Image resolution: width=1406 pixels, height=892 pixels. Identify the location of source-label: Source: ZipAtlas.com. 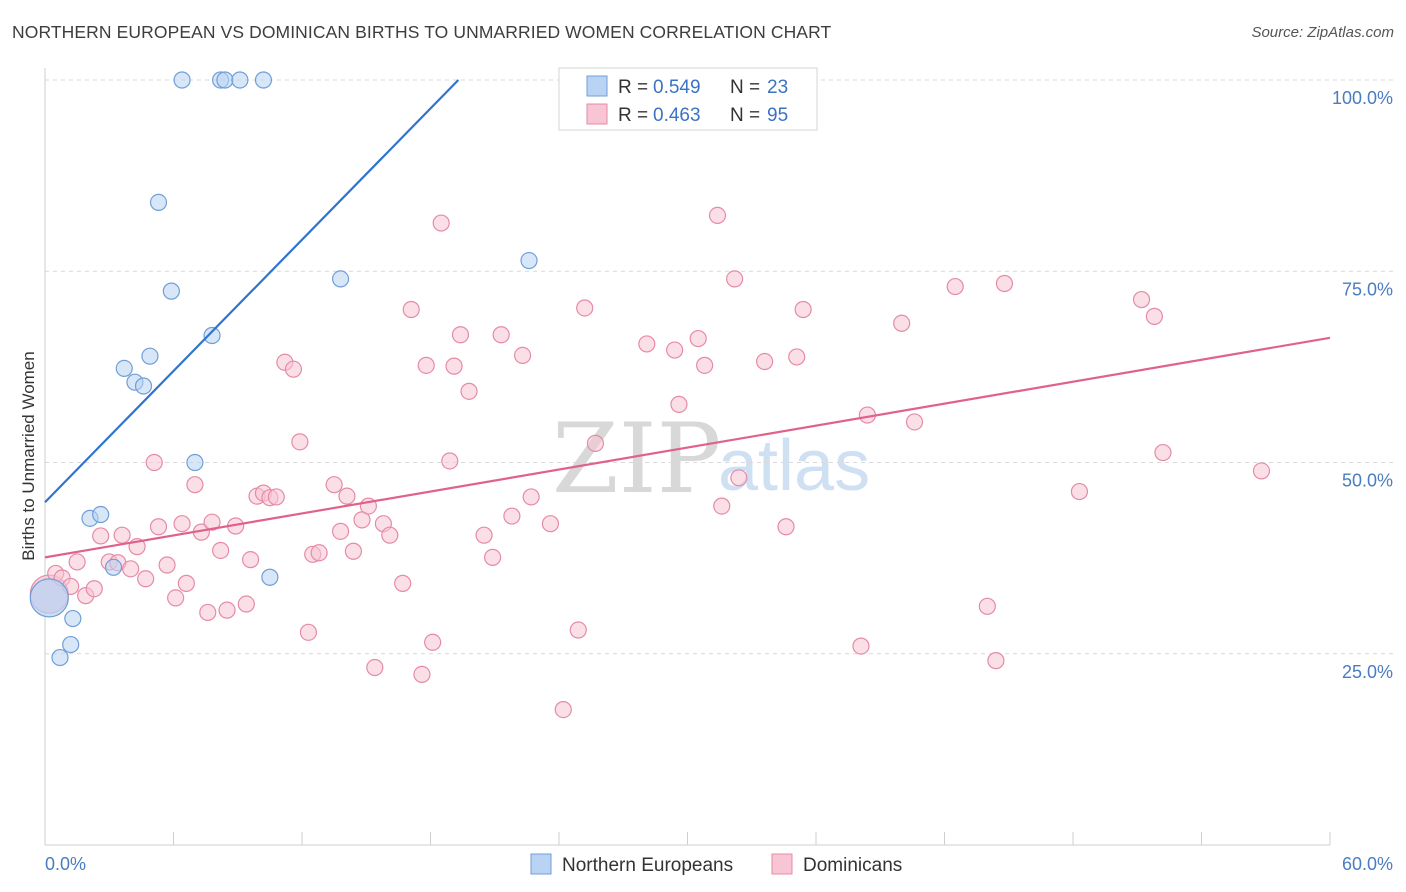
(1322, 32).